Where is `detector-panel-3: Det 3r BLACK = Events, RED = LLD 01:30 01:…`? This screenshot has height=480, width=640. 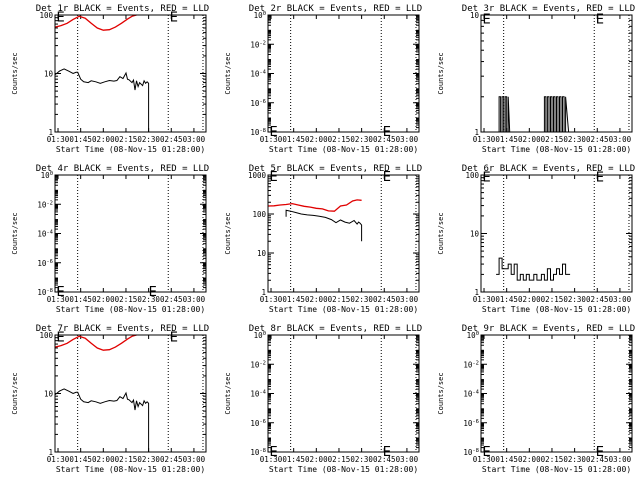
detector-panel-3: Det 3r BLACK = Events, RED = LLD 01:30 01:… is located at coordinates (536, 79).